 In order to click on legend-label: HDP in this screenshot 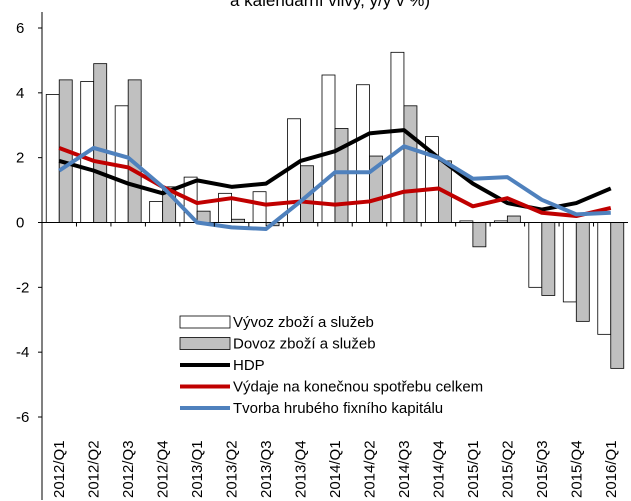, I will do `click(249, 365)`.